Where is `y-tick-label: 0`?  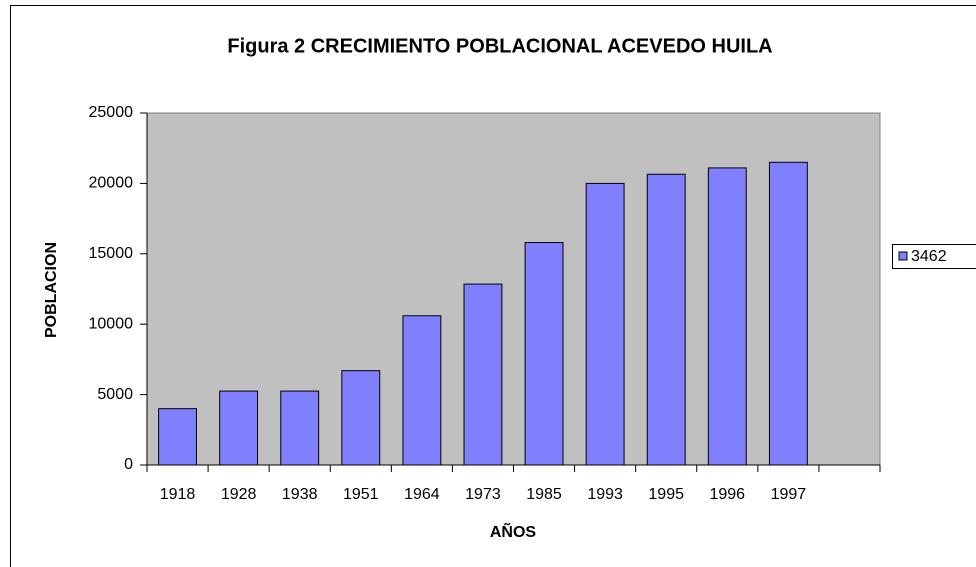 y-tick-label: 0 is located at coordinates (128, 464).